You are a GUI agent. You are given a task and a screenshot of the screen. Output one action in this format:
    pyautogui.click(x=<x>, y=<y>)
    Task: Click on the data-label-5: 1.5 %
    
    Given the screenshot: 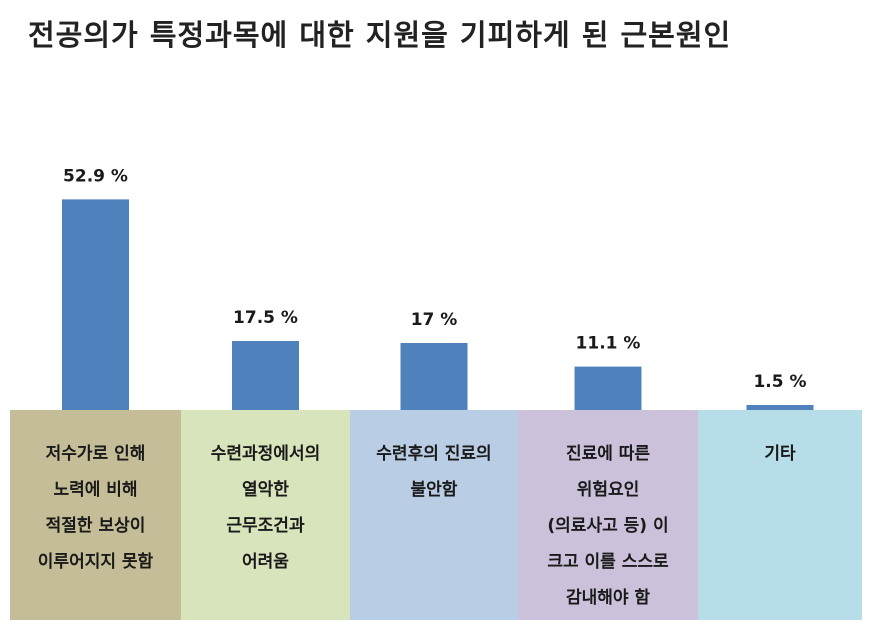 What is the action you would take?
    pyautogui.click(x=779, y=382)
    